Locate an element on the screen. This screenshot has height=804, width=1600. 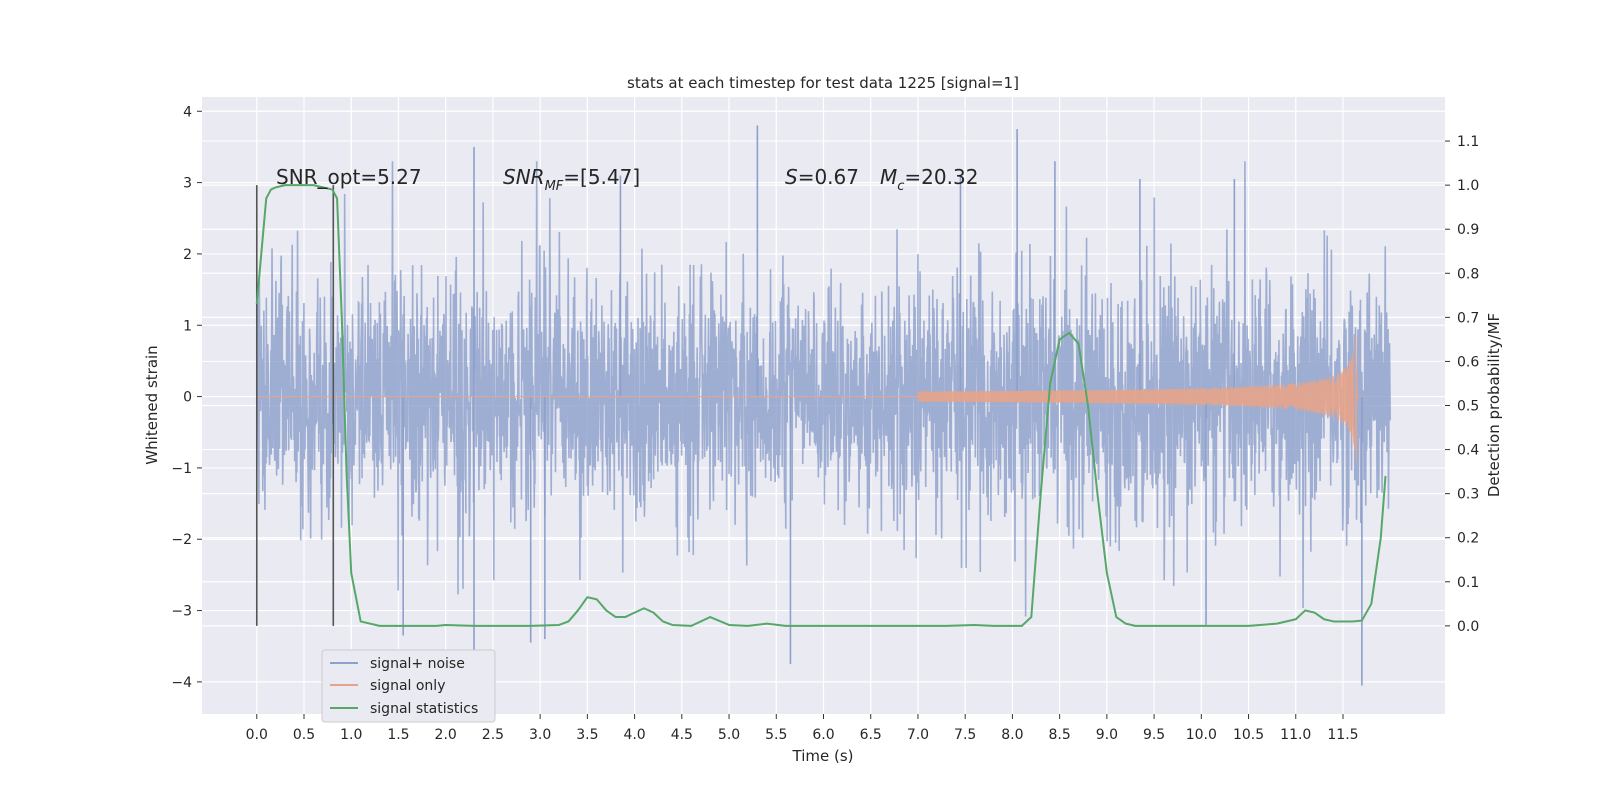
x-tick-label: 9.0 is located at coordinates (1107, 735).